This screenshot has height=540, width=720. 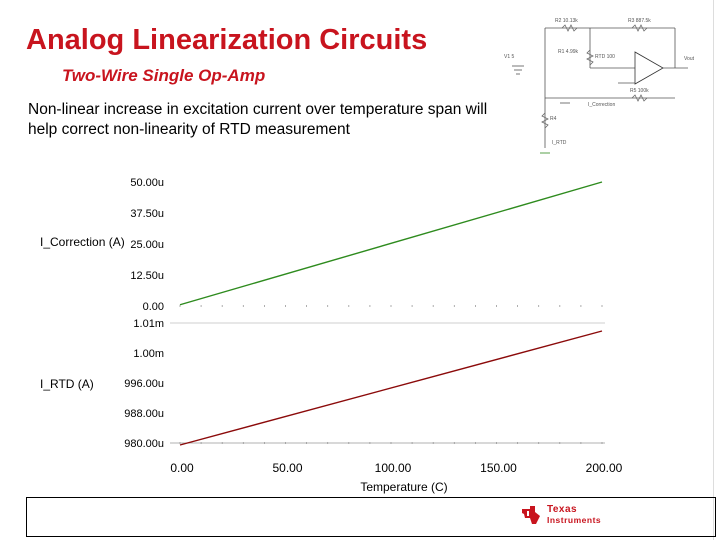 What do you see at coordinates (227, 40) in the screenshot?
I see `slide-title: Analog Linearization Circuits` at bounding box center [227, 40].